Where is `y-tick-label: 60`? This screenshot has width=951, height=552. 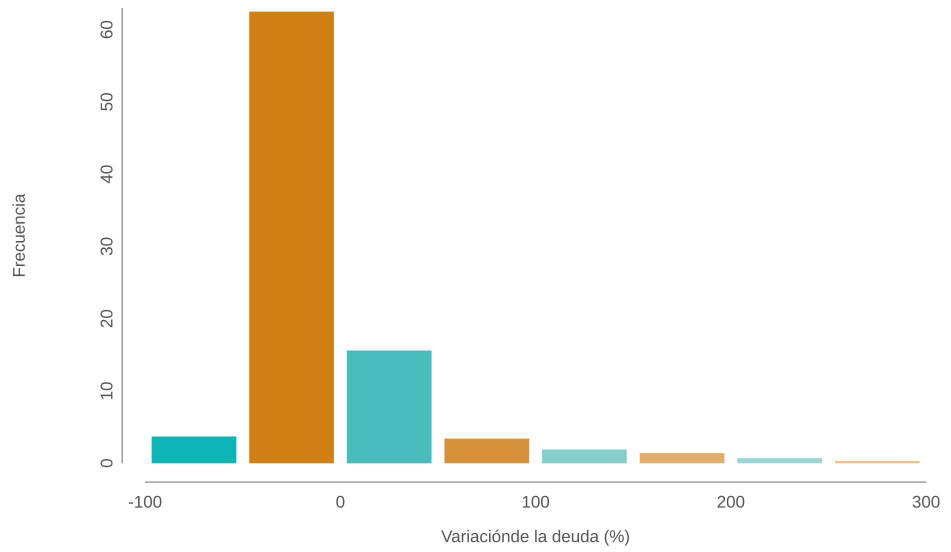
y-tick-label: 60 is located at coordinates (106, 29).